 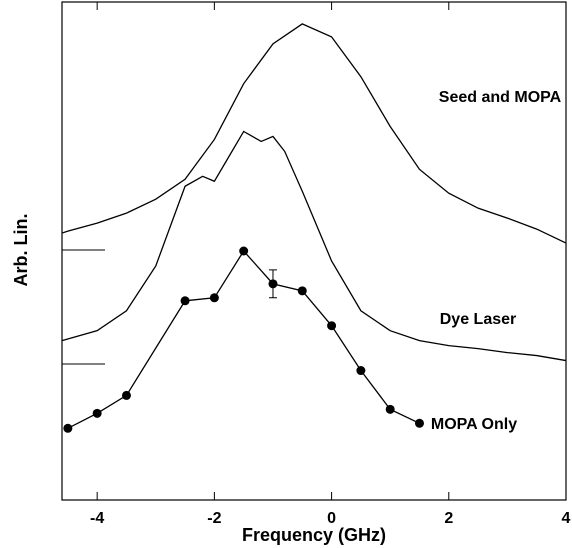 What do you see at coordinates (314, 535) in the screenshot?
I see `x-axis-label: Frequency (GHz)` at bounding box center [314, 535].